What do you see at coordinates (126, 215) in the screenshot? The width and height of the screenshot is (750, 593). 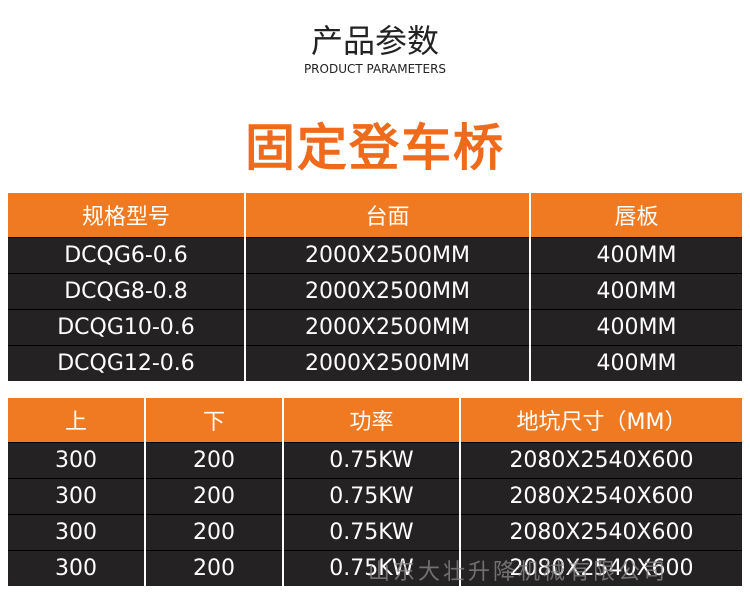 I see `column-header: 规格型号` at bounding box center [126, 215].